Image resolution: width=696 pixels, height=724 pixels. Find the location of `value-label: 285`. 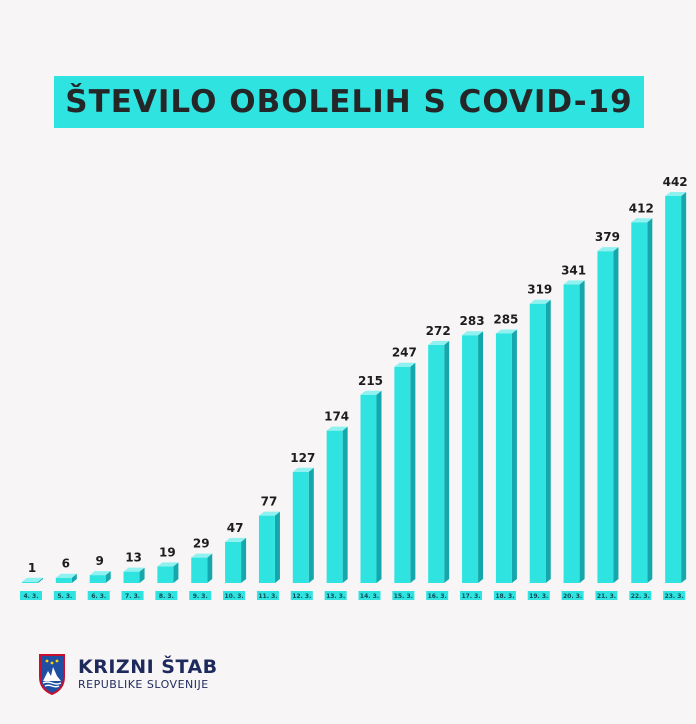

value-label: 285 is located at coordinates (505, 319).